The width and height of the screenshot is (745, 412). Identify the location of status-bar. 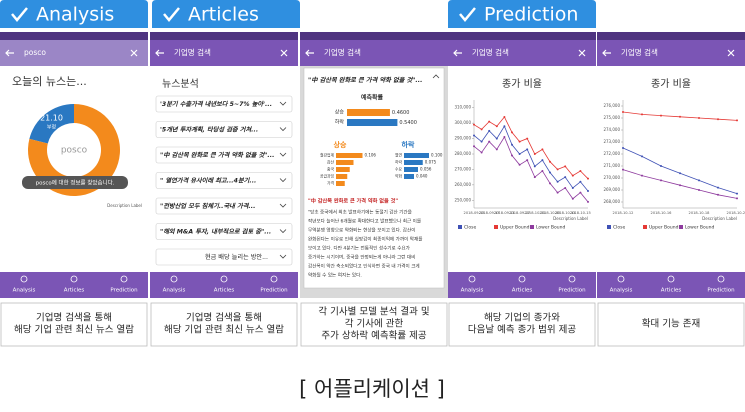
(374, 36).